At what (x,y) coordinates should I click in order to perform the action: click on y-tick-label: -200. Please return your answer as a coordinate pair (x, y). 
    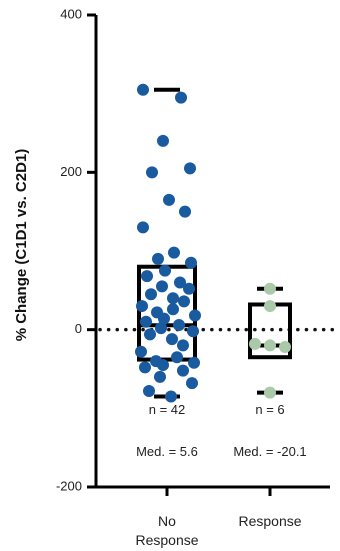
    Looking at the image, I should click on (69, 485).